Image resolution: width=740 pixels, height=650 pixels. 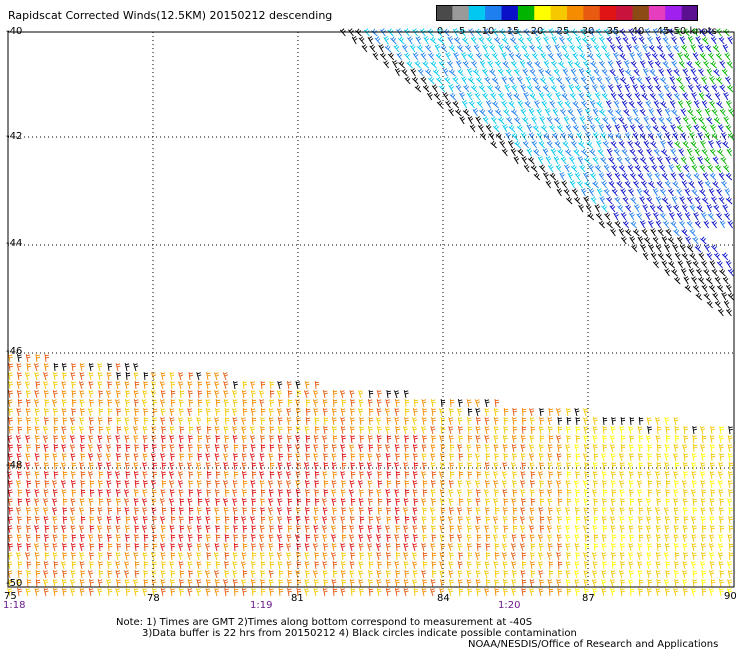 What do you see at coordinates (509, 605) in the screenshot?
I see `time-label-120: 1:20` at bounding box center [509, 605].